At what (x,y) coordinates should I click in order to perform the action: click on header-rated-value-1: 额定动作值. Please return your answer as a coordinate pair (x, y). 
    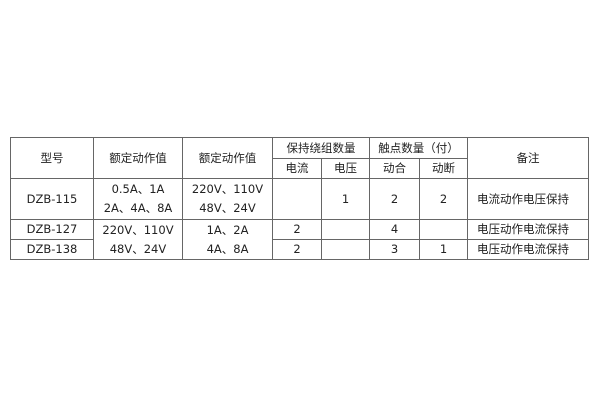
    Looking at the image, I should click on (138, 158).